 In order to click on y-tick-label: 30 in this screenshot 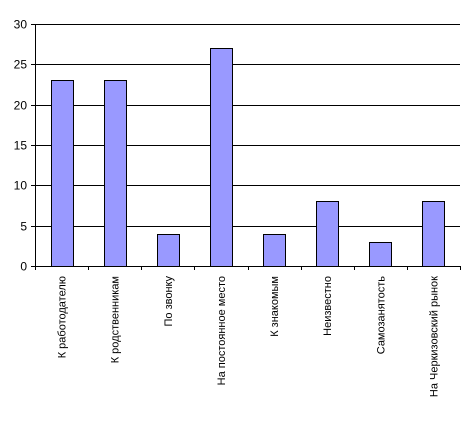, I will do `click(21, 25)`.